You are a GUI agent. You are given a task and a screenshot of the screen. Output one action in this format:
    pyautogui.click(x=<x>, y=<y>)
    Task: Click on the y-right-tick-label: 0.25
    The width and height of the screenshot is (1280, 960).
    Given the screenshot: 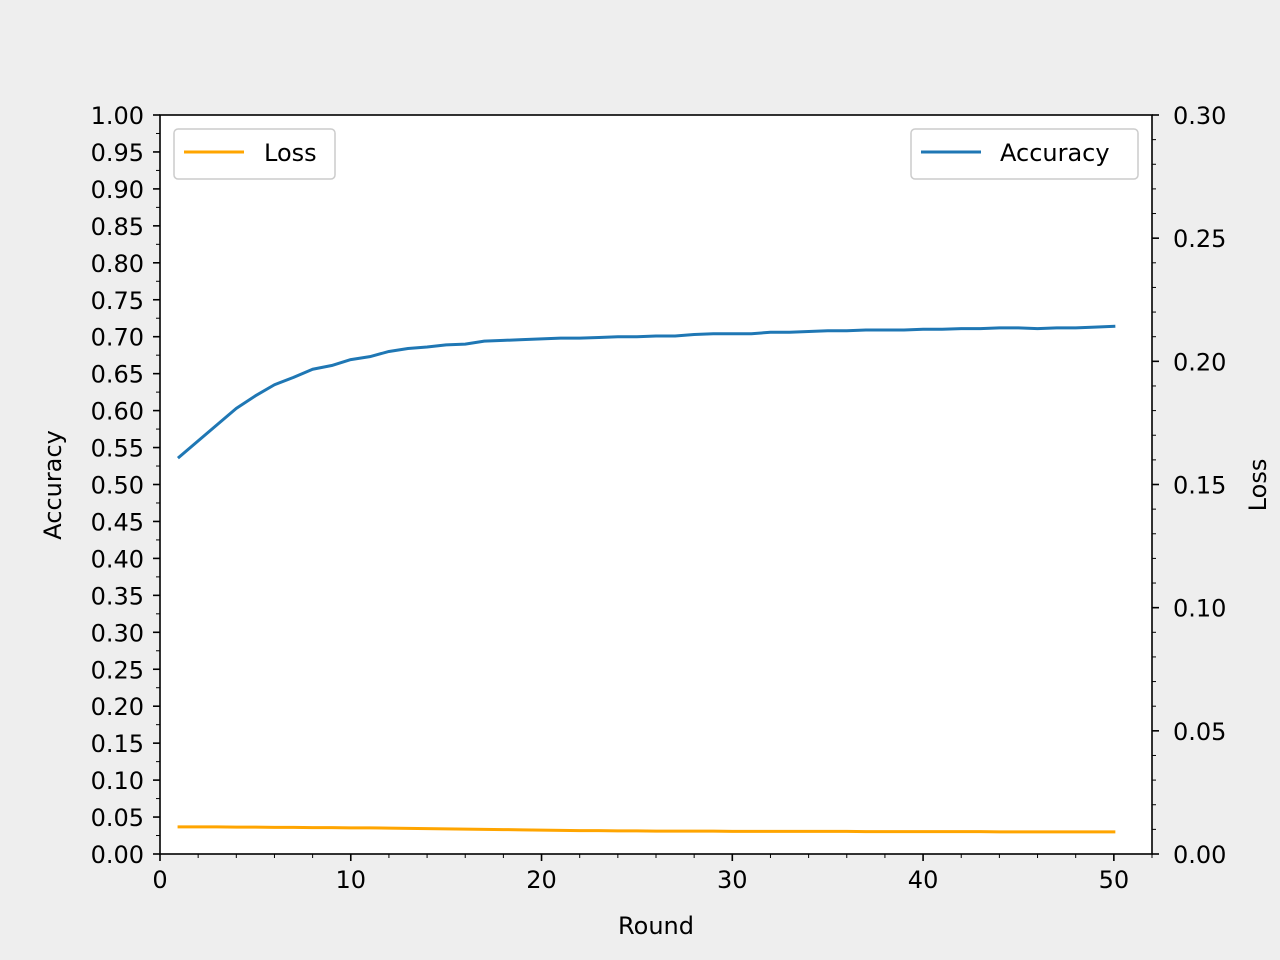 What is the action you would take?
    pyautogui.click(x=1199, y=239)
    